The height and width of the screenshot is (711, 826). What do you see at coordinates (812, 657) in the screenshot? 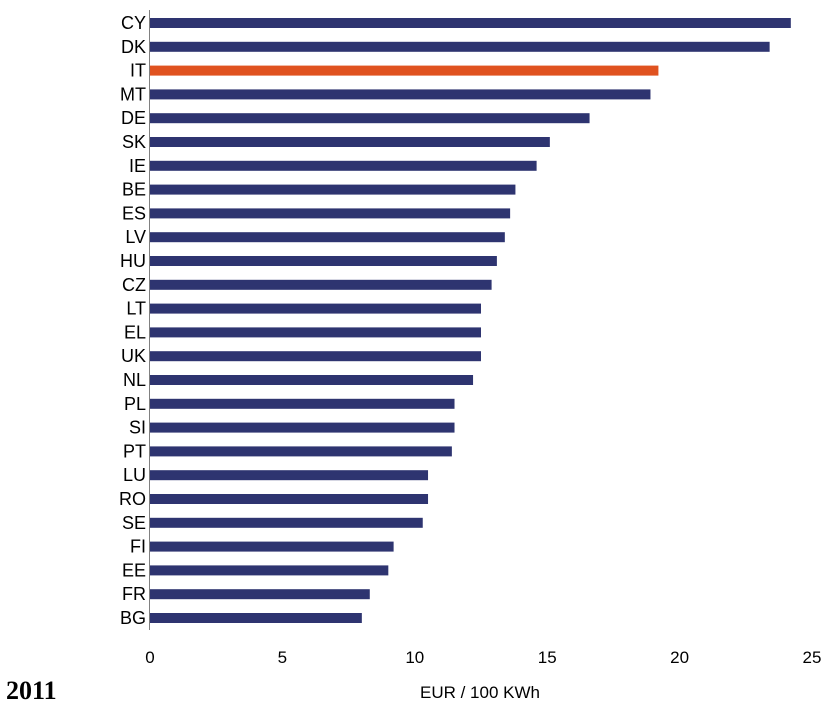
I see `x-tick-label-25: 25` at bounding box center [812, 657].